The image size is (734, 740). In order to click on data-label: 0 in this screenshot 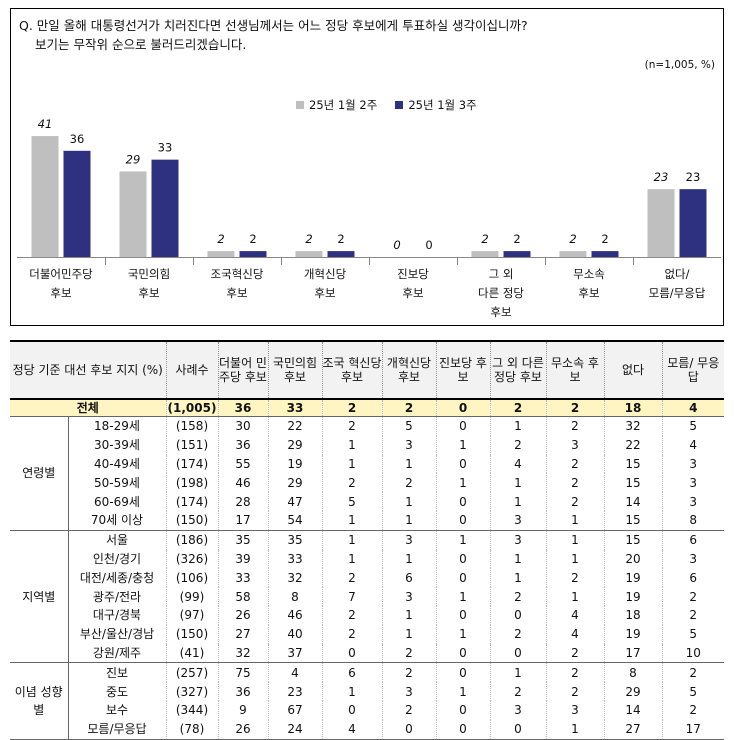, I will do `click(428, 245)`.